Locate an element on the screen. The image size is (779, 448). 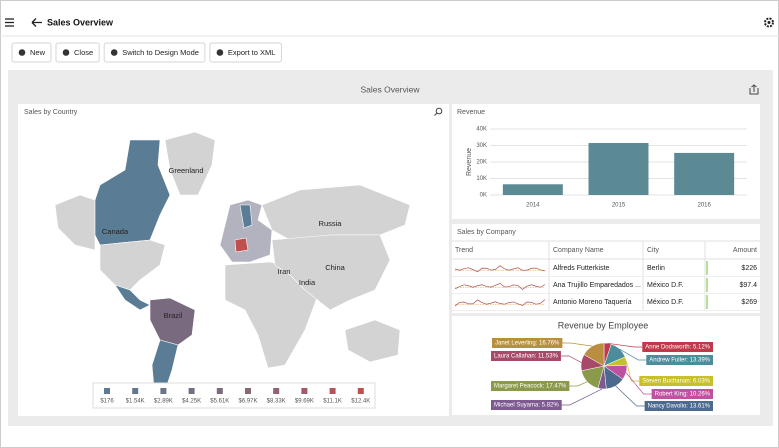
column-header: Trend is located at coordinates (464, 250).